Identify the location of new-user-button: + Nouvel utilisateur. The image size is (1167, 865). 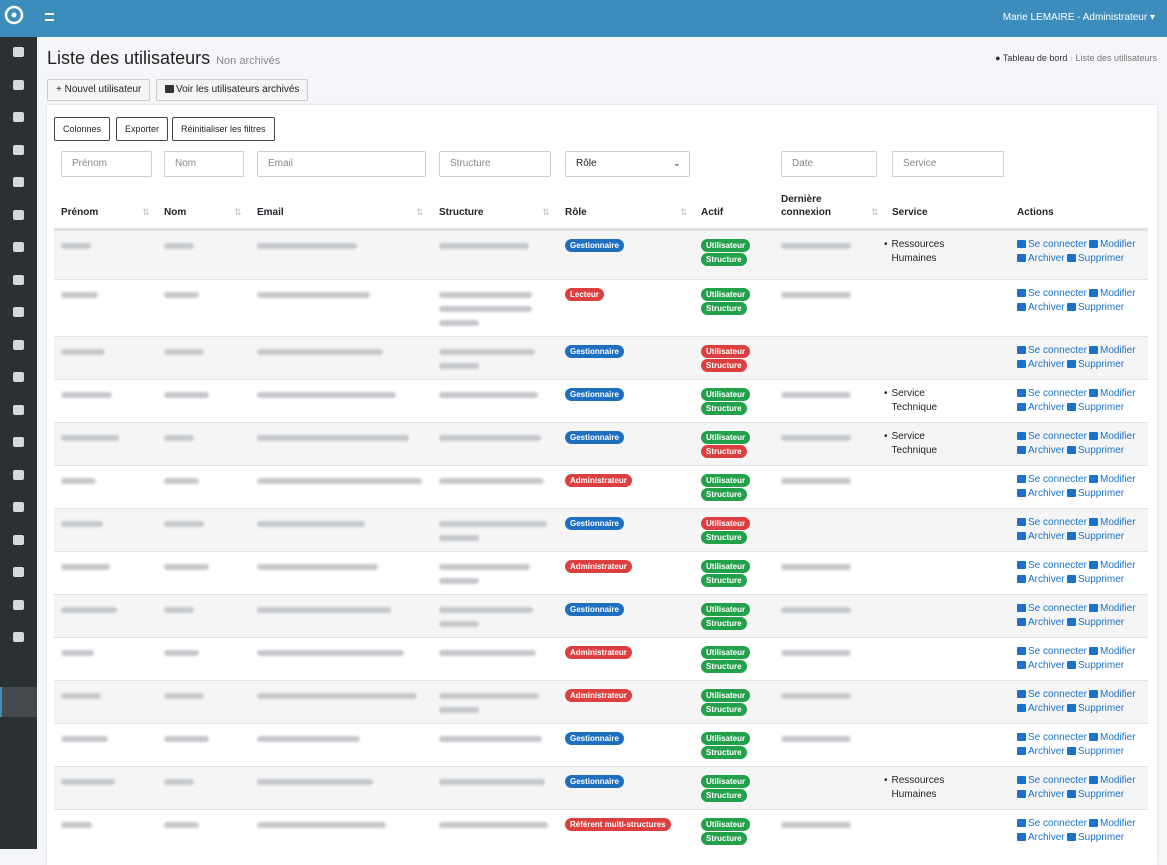
(99, 90).